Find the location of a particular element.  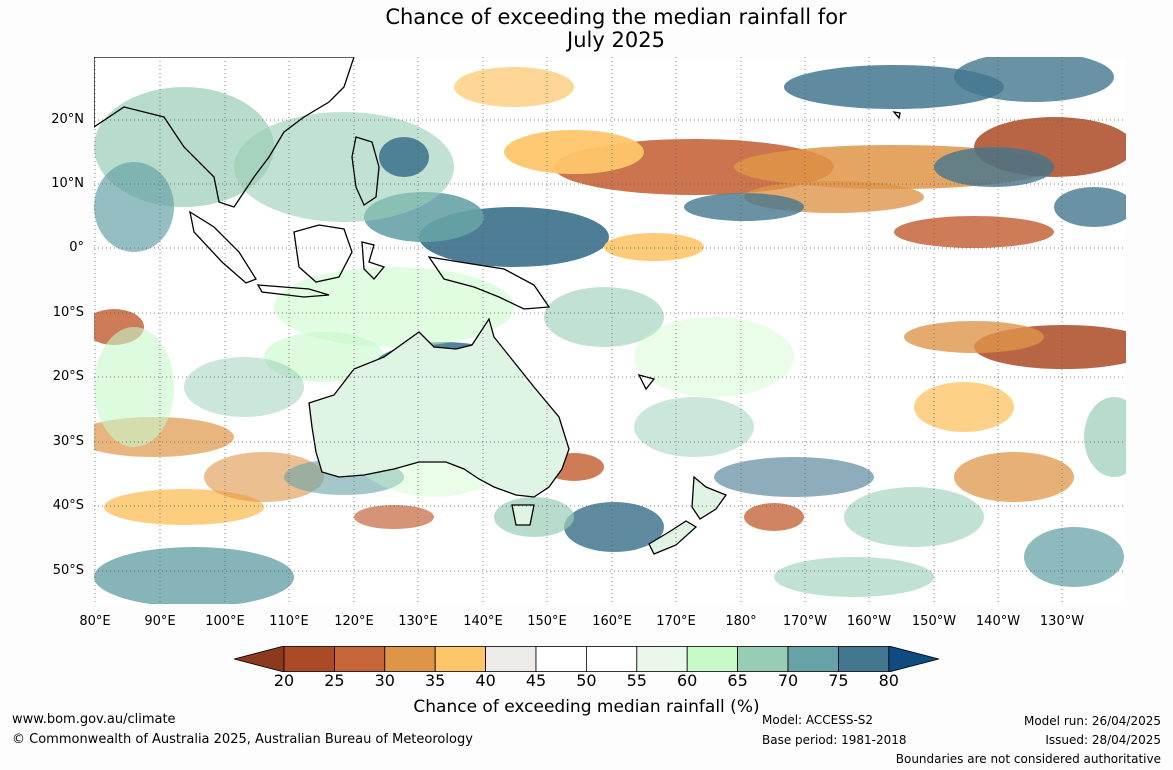

base-period: Base period: 1981-2018 is located at coordinates (834, 740).